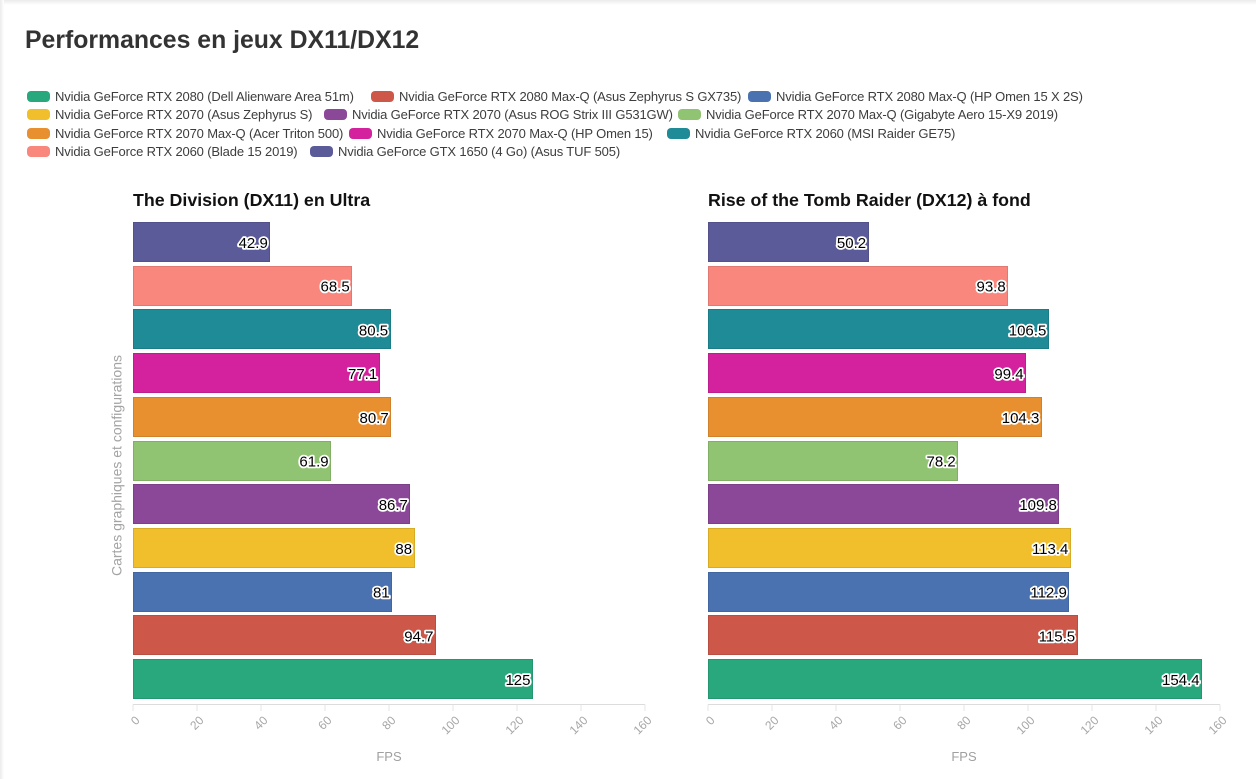  I want to click on svg-text: 50.2, so click(851, 243).